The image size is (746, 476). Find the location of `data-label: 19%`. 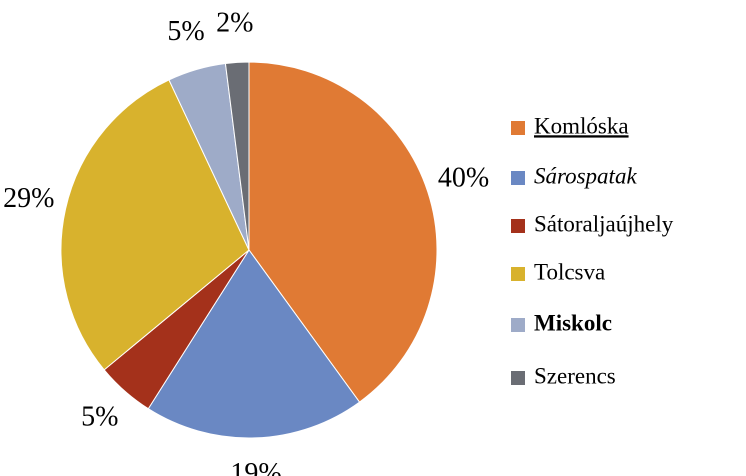

data-label: 19% is located at coordinates (255, 467).